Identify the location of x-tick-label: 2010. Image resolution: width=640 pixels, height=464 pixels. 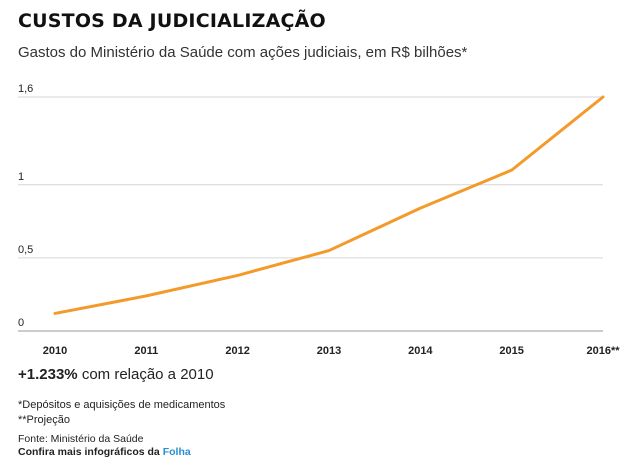
(55, 351).